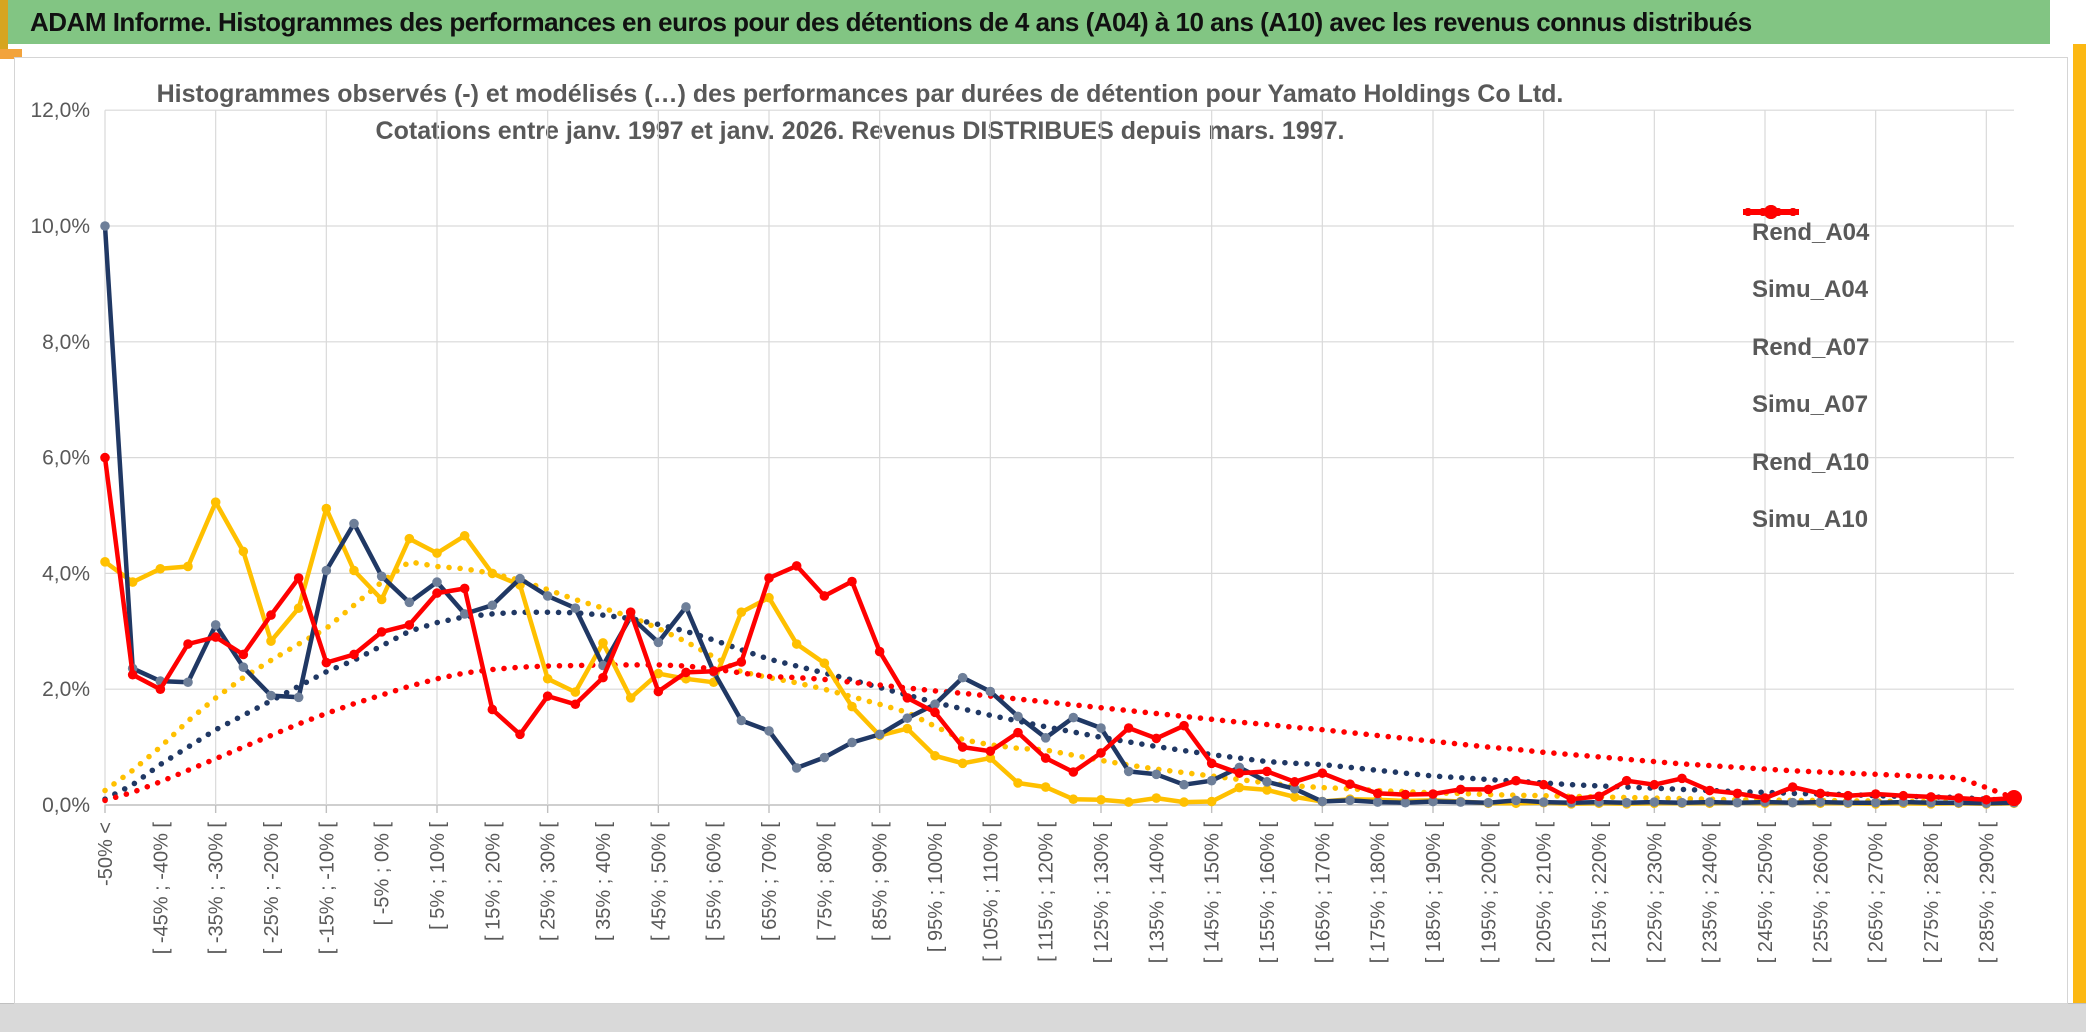 This screenshot has height=1032, width=2086. I want to click on x-axis-tick-label: [ 205% ; 210% [, so click(1545, 893).